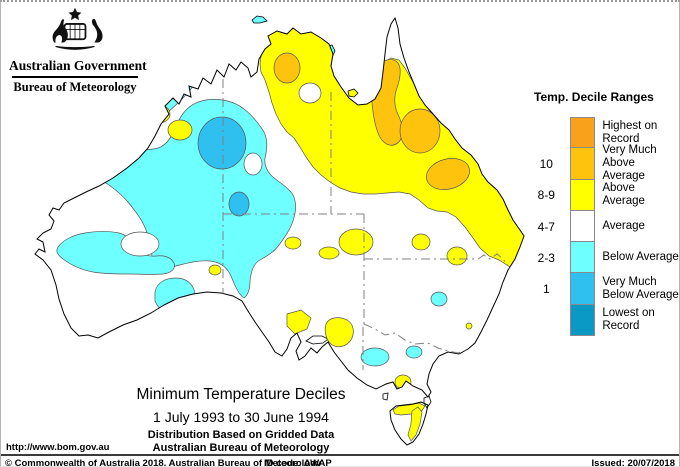 This screenshot has width=680, height=467. What do you see at coordinates (356, 242) in the screenshot?
I see `region-above-average-corner-country` at bounding box center [356, 242].